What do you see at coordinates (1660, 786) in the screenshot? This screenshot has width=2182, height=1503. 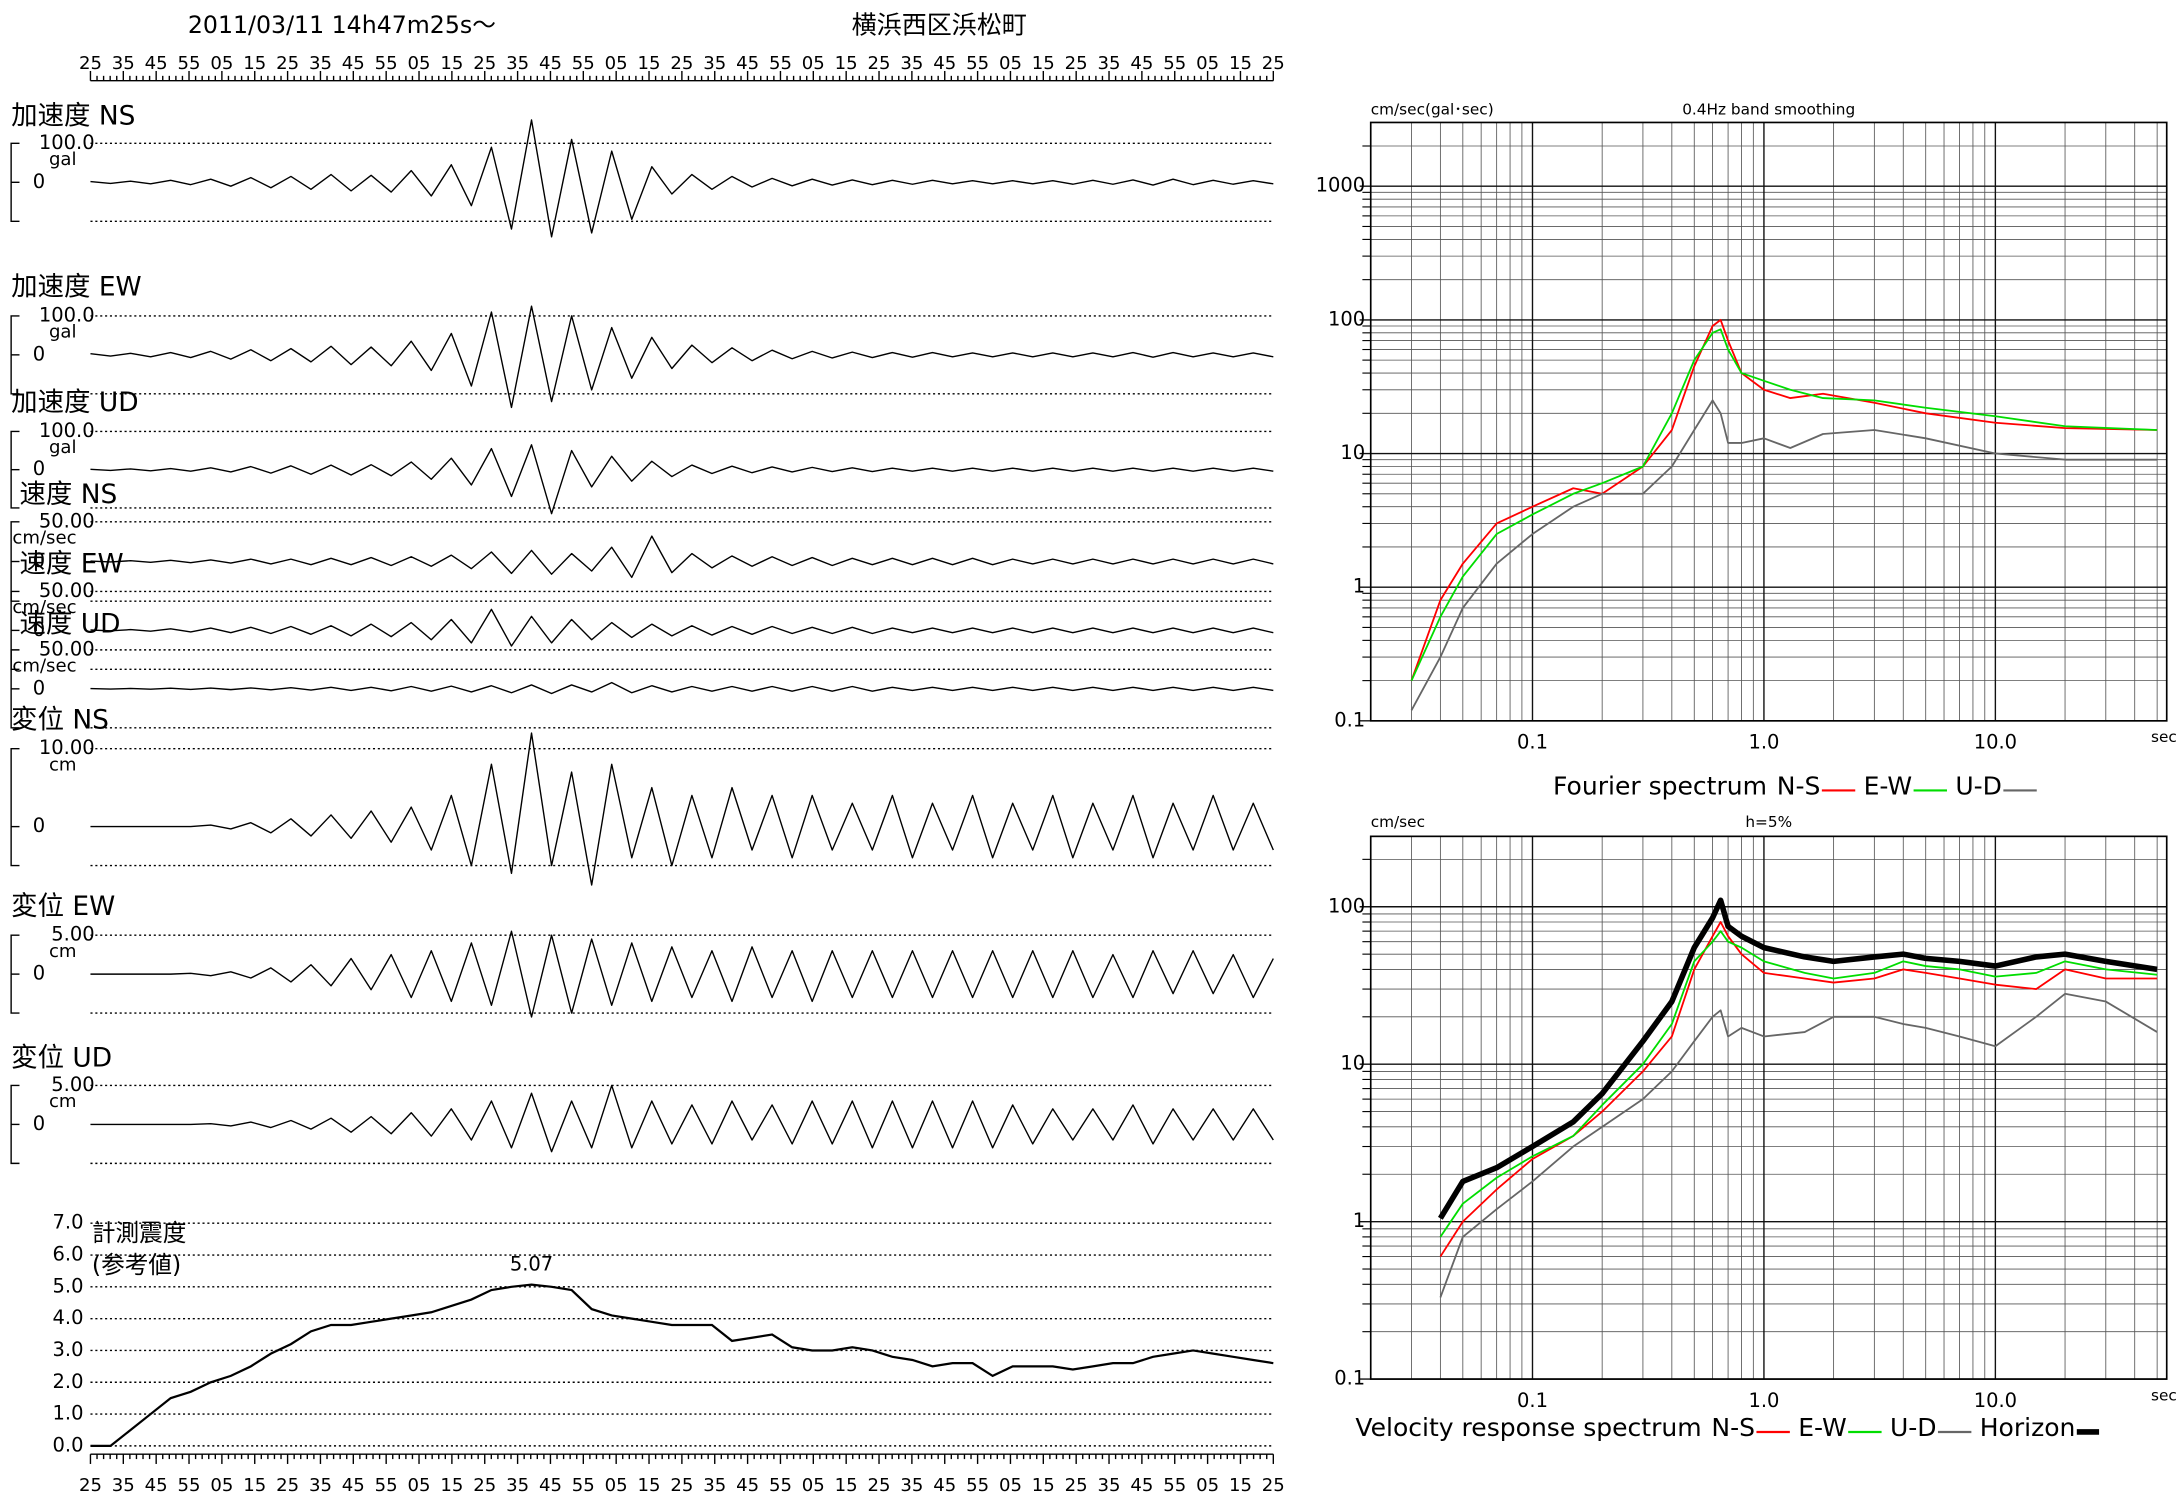 I see `legend-title: Fourier spectrum` at bounding box center [1660, 786].